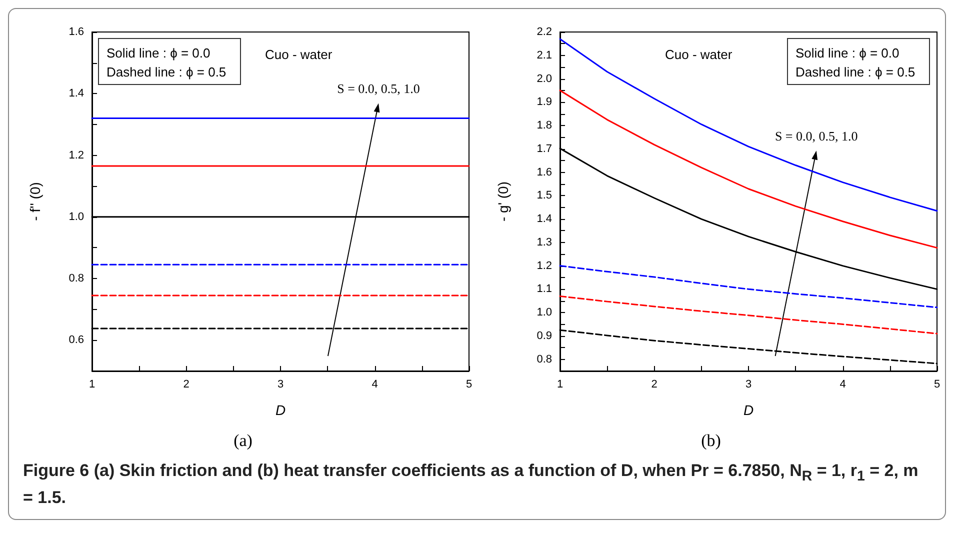 The height and width of the screenshot is (538, 954). What do you see at coordinates (544, 289) in the screenshot?
I see `y-tick-label: 1.1` at bounding box center [544, 289].